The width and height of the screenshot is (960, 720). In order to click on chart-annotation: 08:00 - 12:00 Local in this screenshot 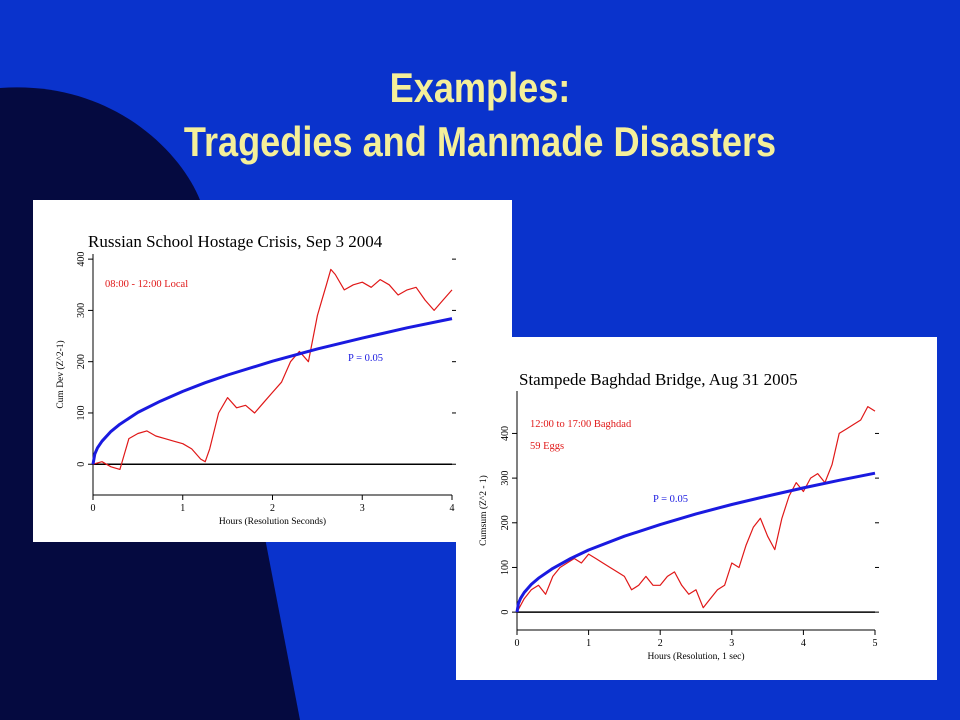, I will do `click(146, 284)`.